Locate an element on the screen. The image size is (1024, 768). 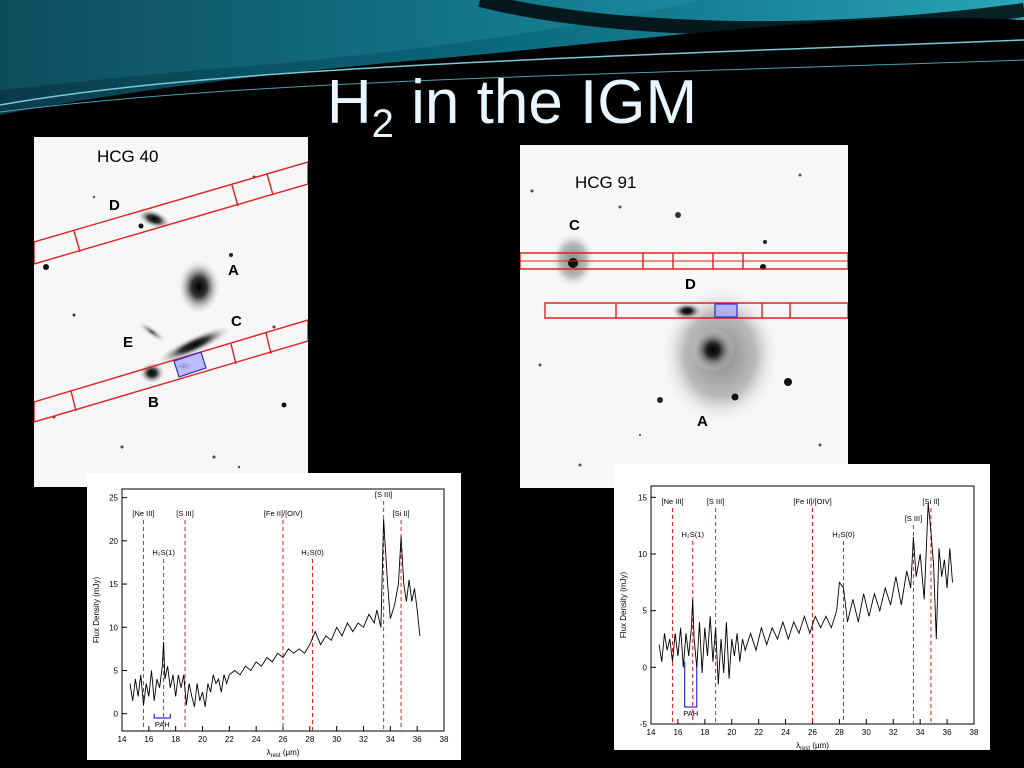
hcg40-spectrum-trace is located at coordinates (275, 613).